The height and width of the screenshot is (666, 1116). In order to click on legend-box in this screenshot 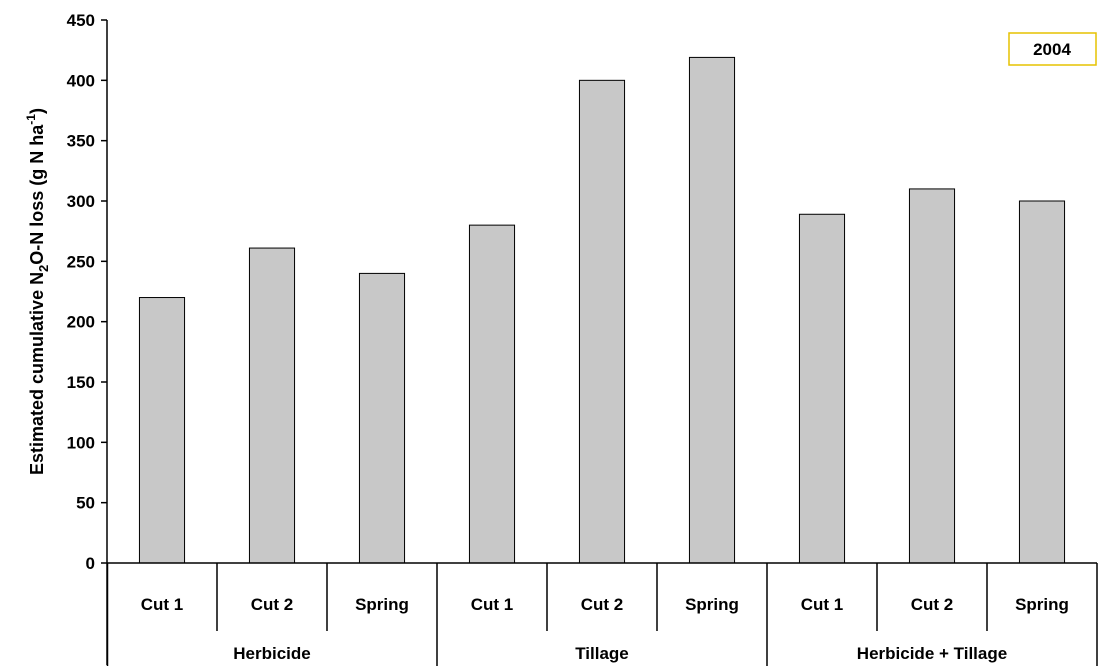, I will do `click(1052, 49)`.